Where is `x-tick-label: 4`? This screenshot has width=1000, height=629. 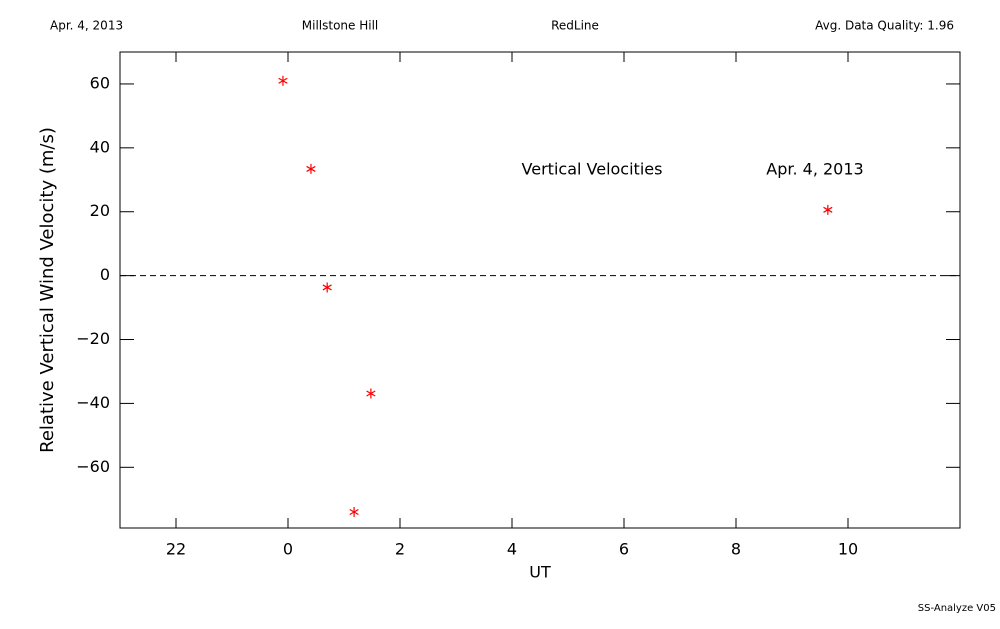
x-tick-label: 4 is located at coordinates (512, 549).